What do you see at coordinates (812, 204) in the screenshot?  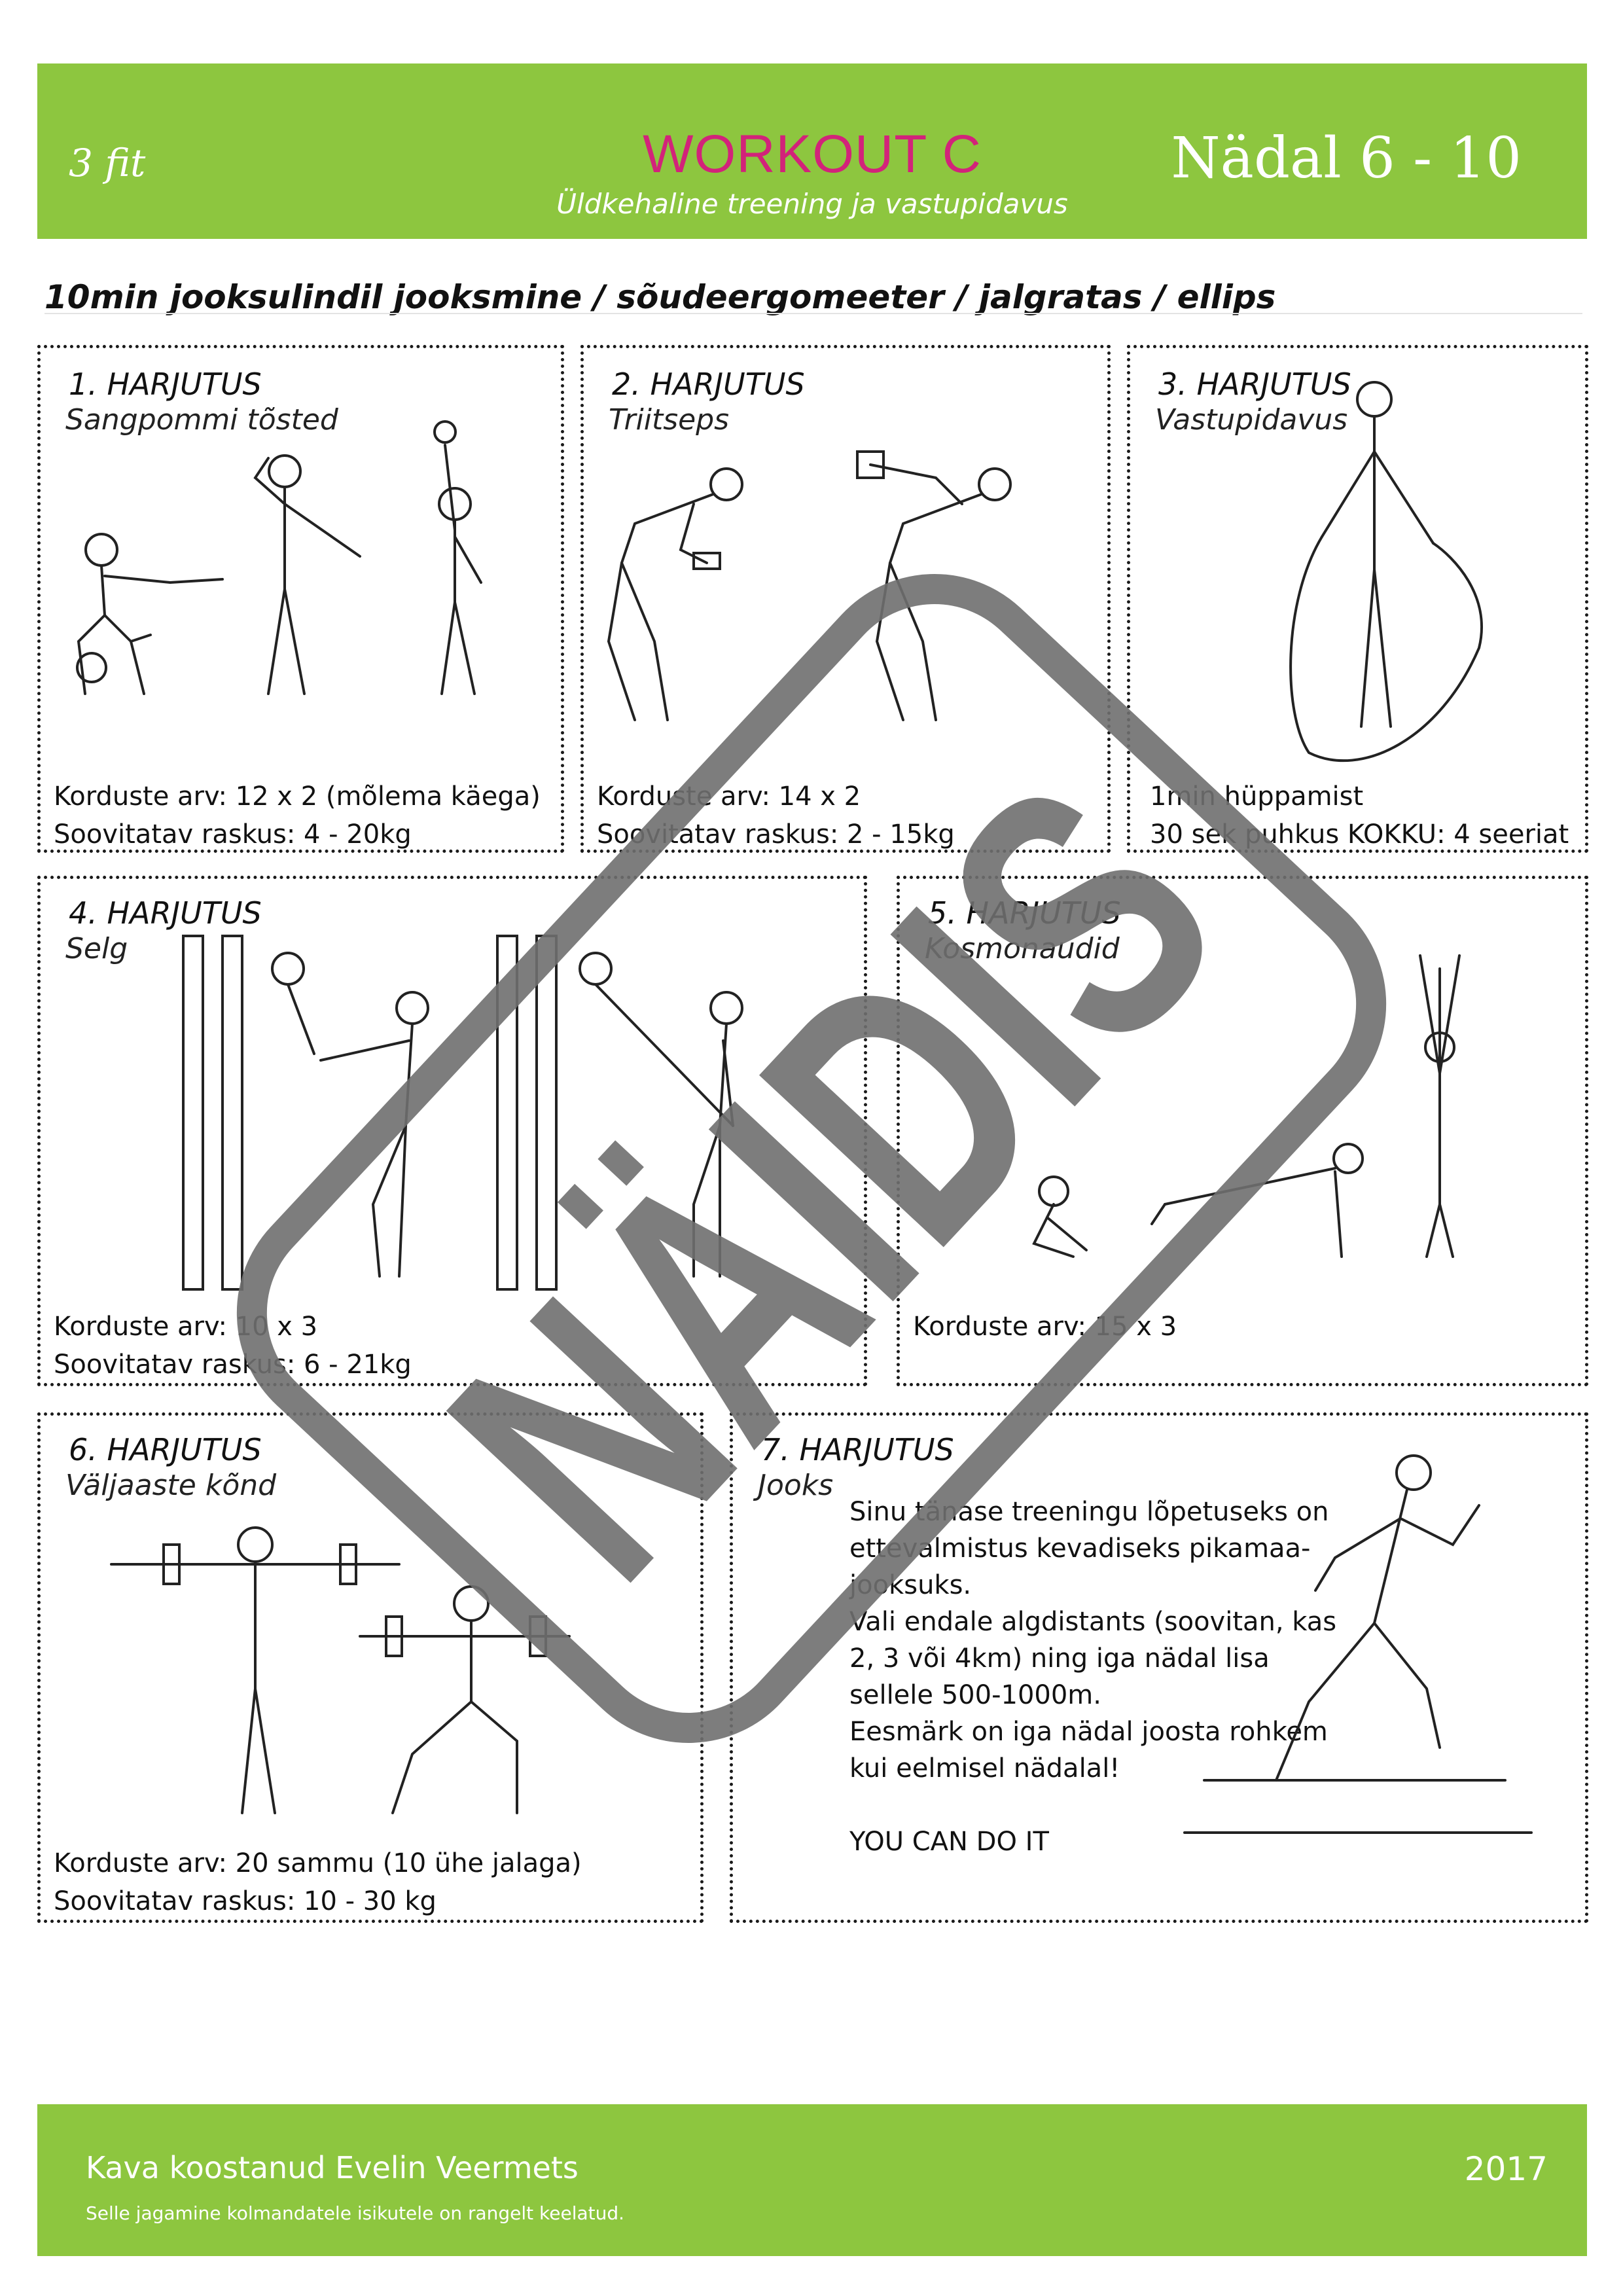 I see `workout-subtitle: Üldkehaline treening ja vastupidavus` at bounding box center [812, 204].